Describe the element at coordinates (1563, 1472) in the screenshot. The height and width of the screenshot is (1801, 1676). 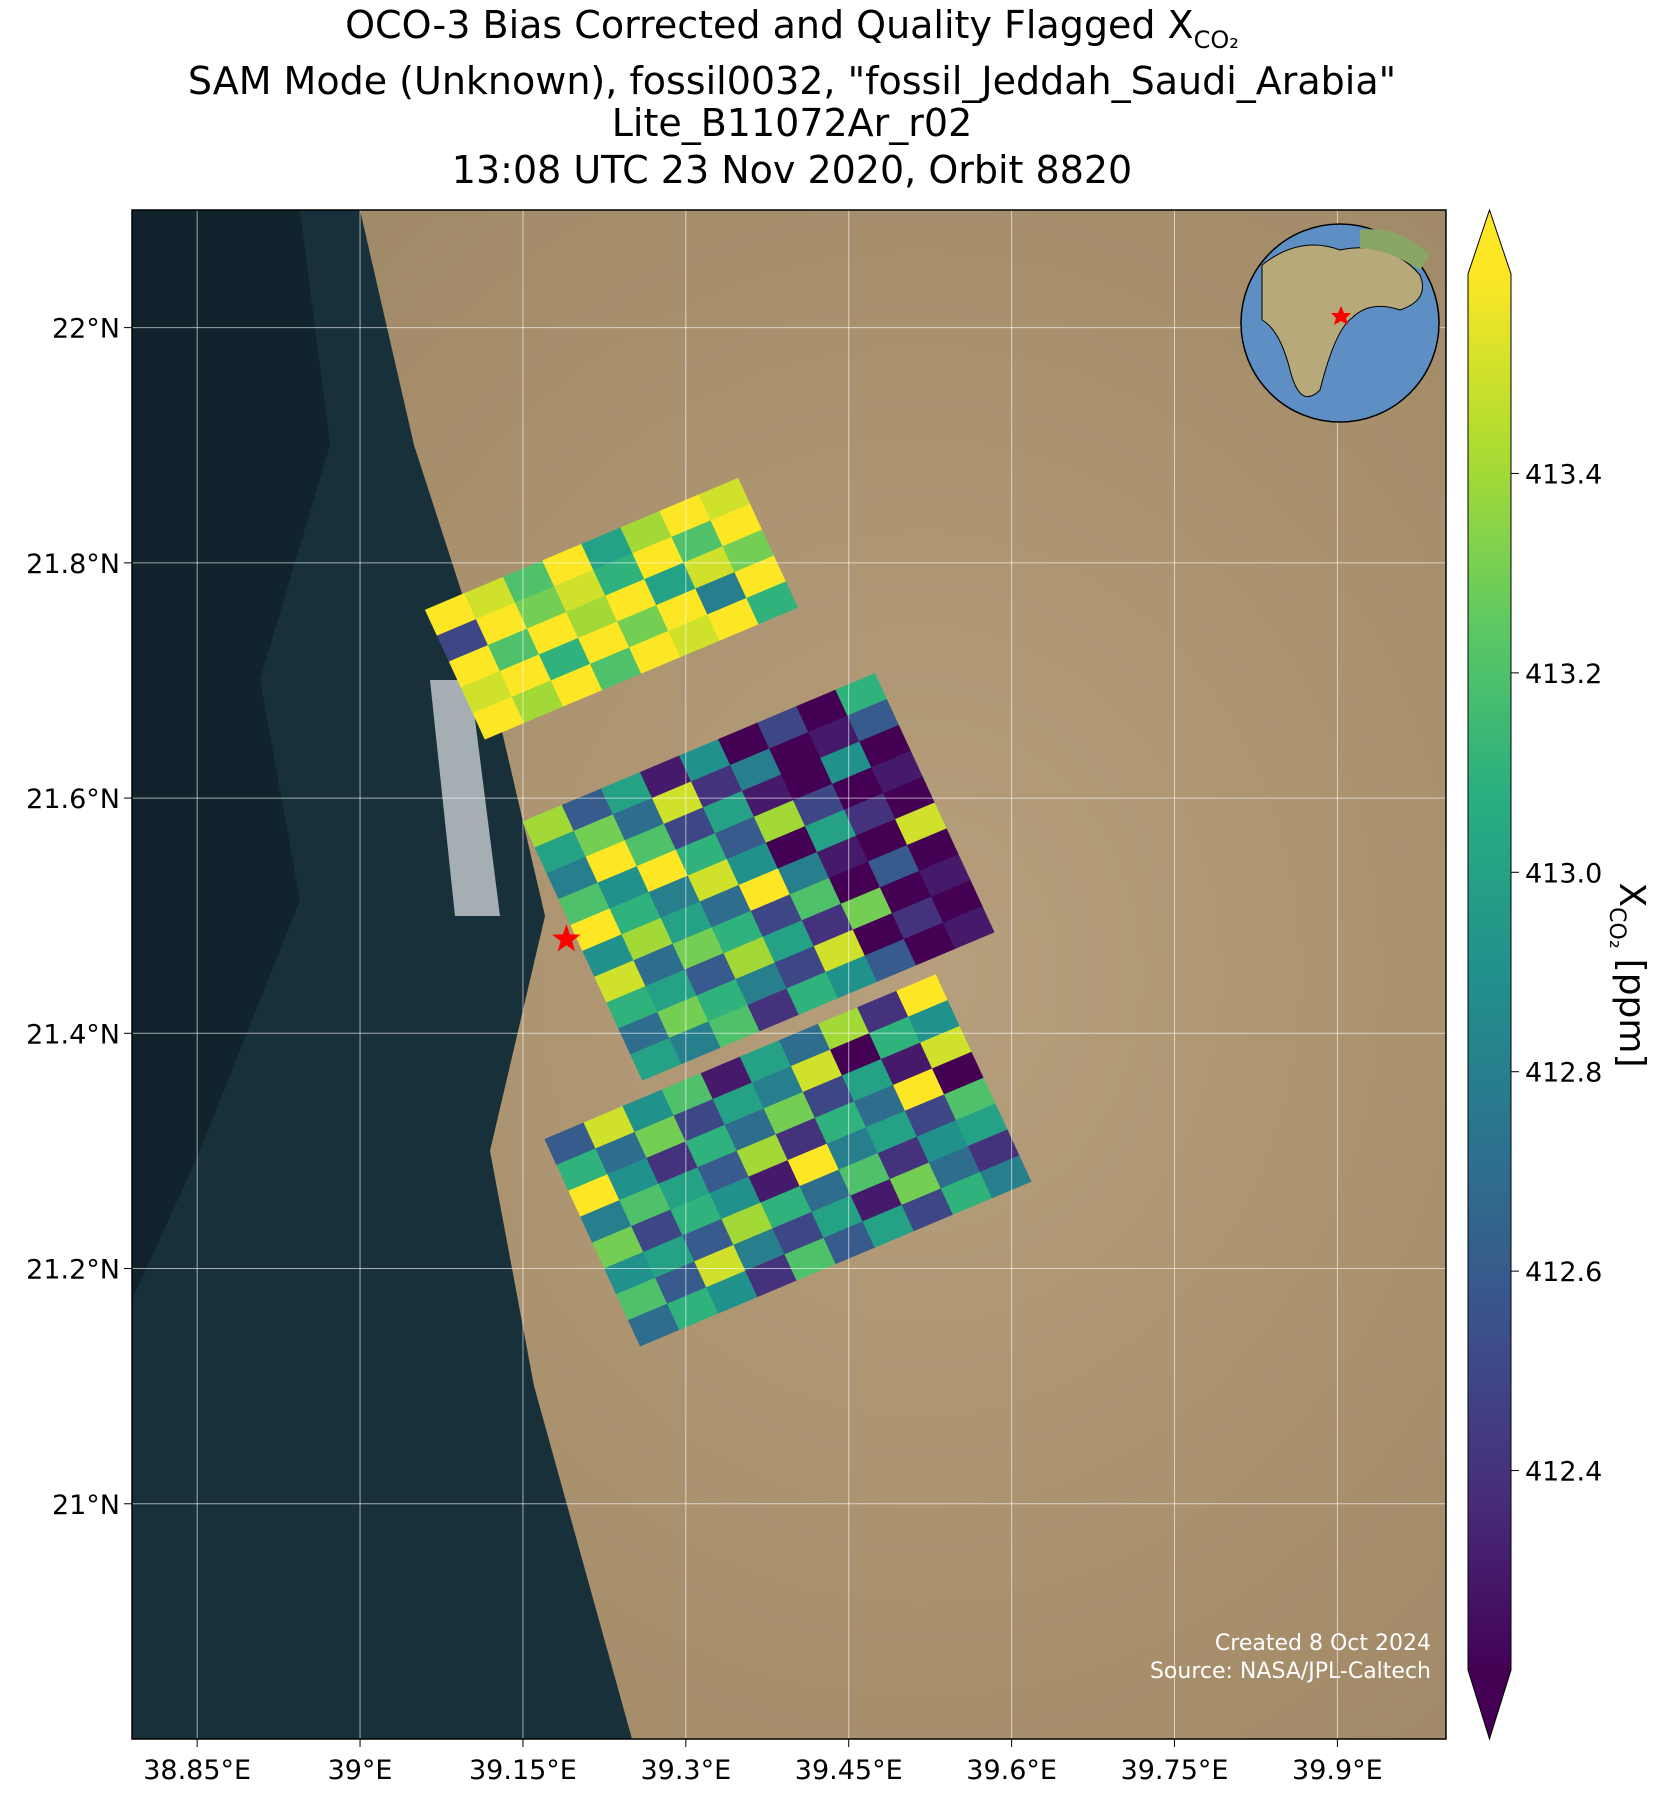
I see `colorbar-tick-label: 412.4` at that location.